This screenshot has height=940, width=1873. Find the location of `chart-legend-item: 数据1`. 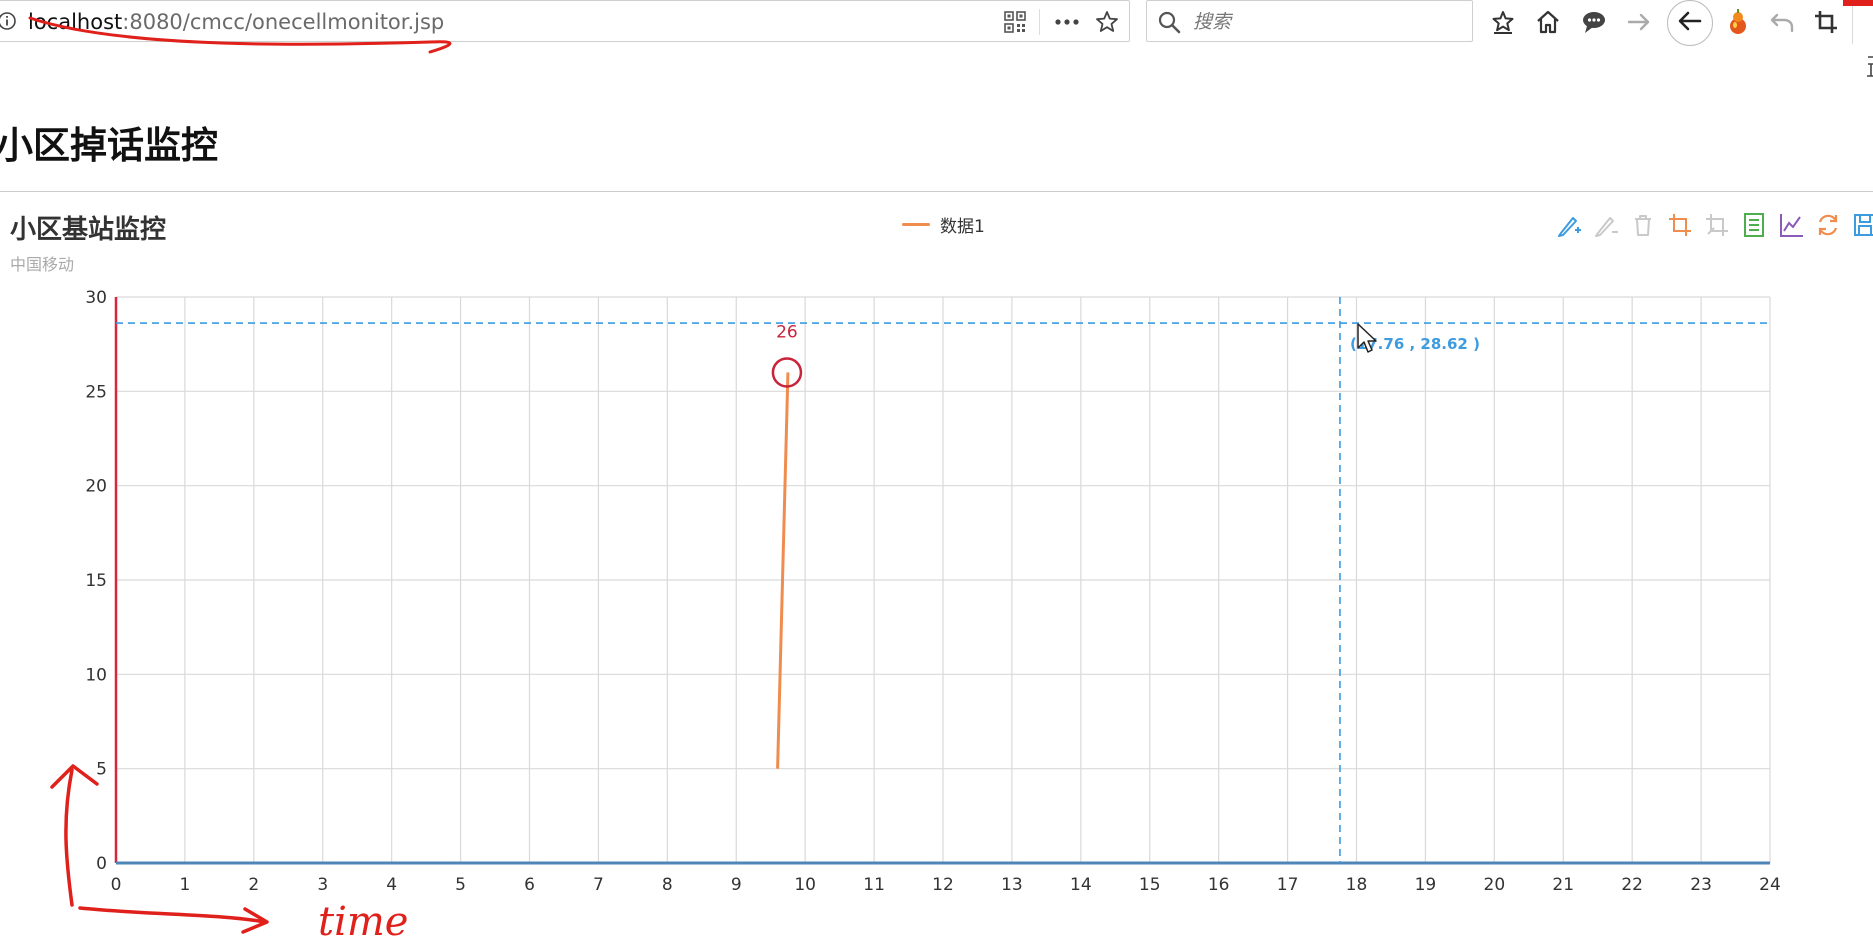

chart-legend-item: 数据1 is located at coordinates (943, 224).